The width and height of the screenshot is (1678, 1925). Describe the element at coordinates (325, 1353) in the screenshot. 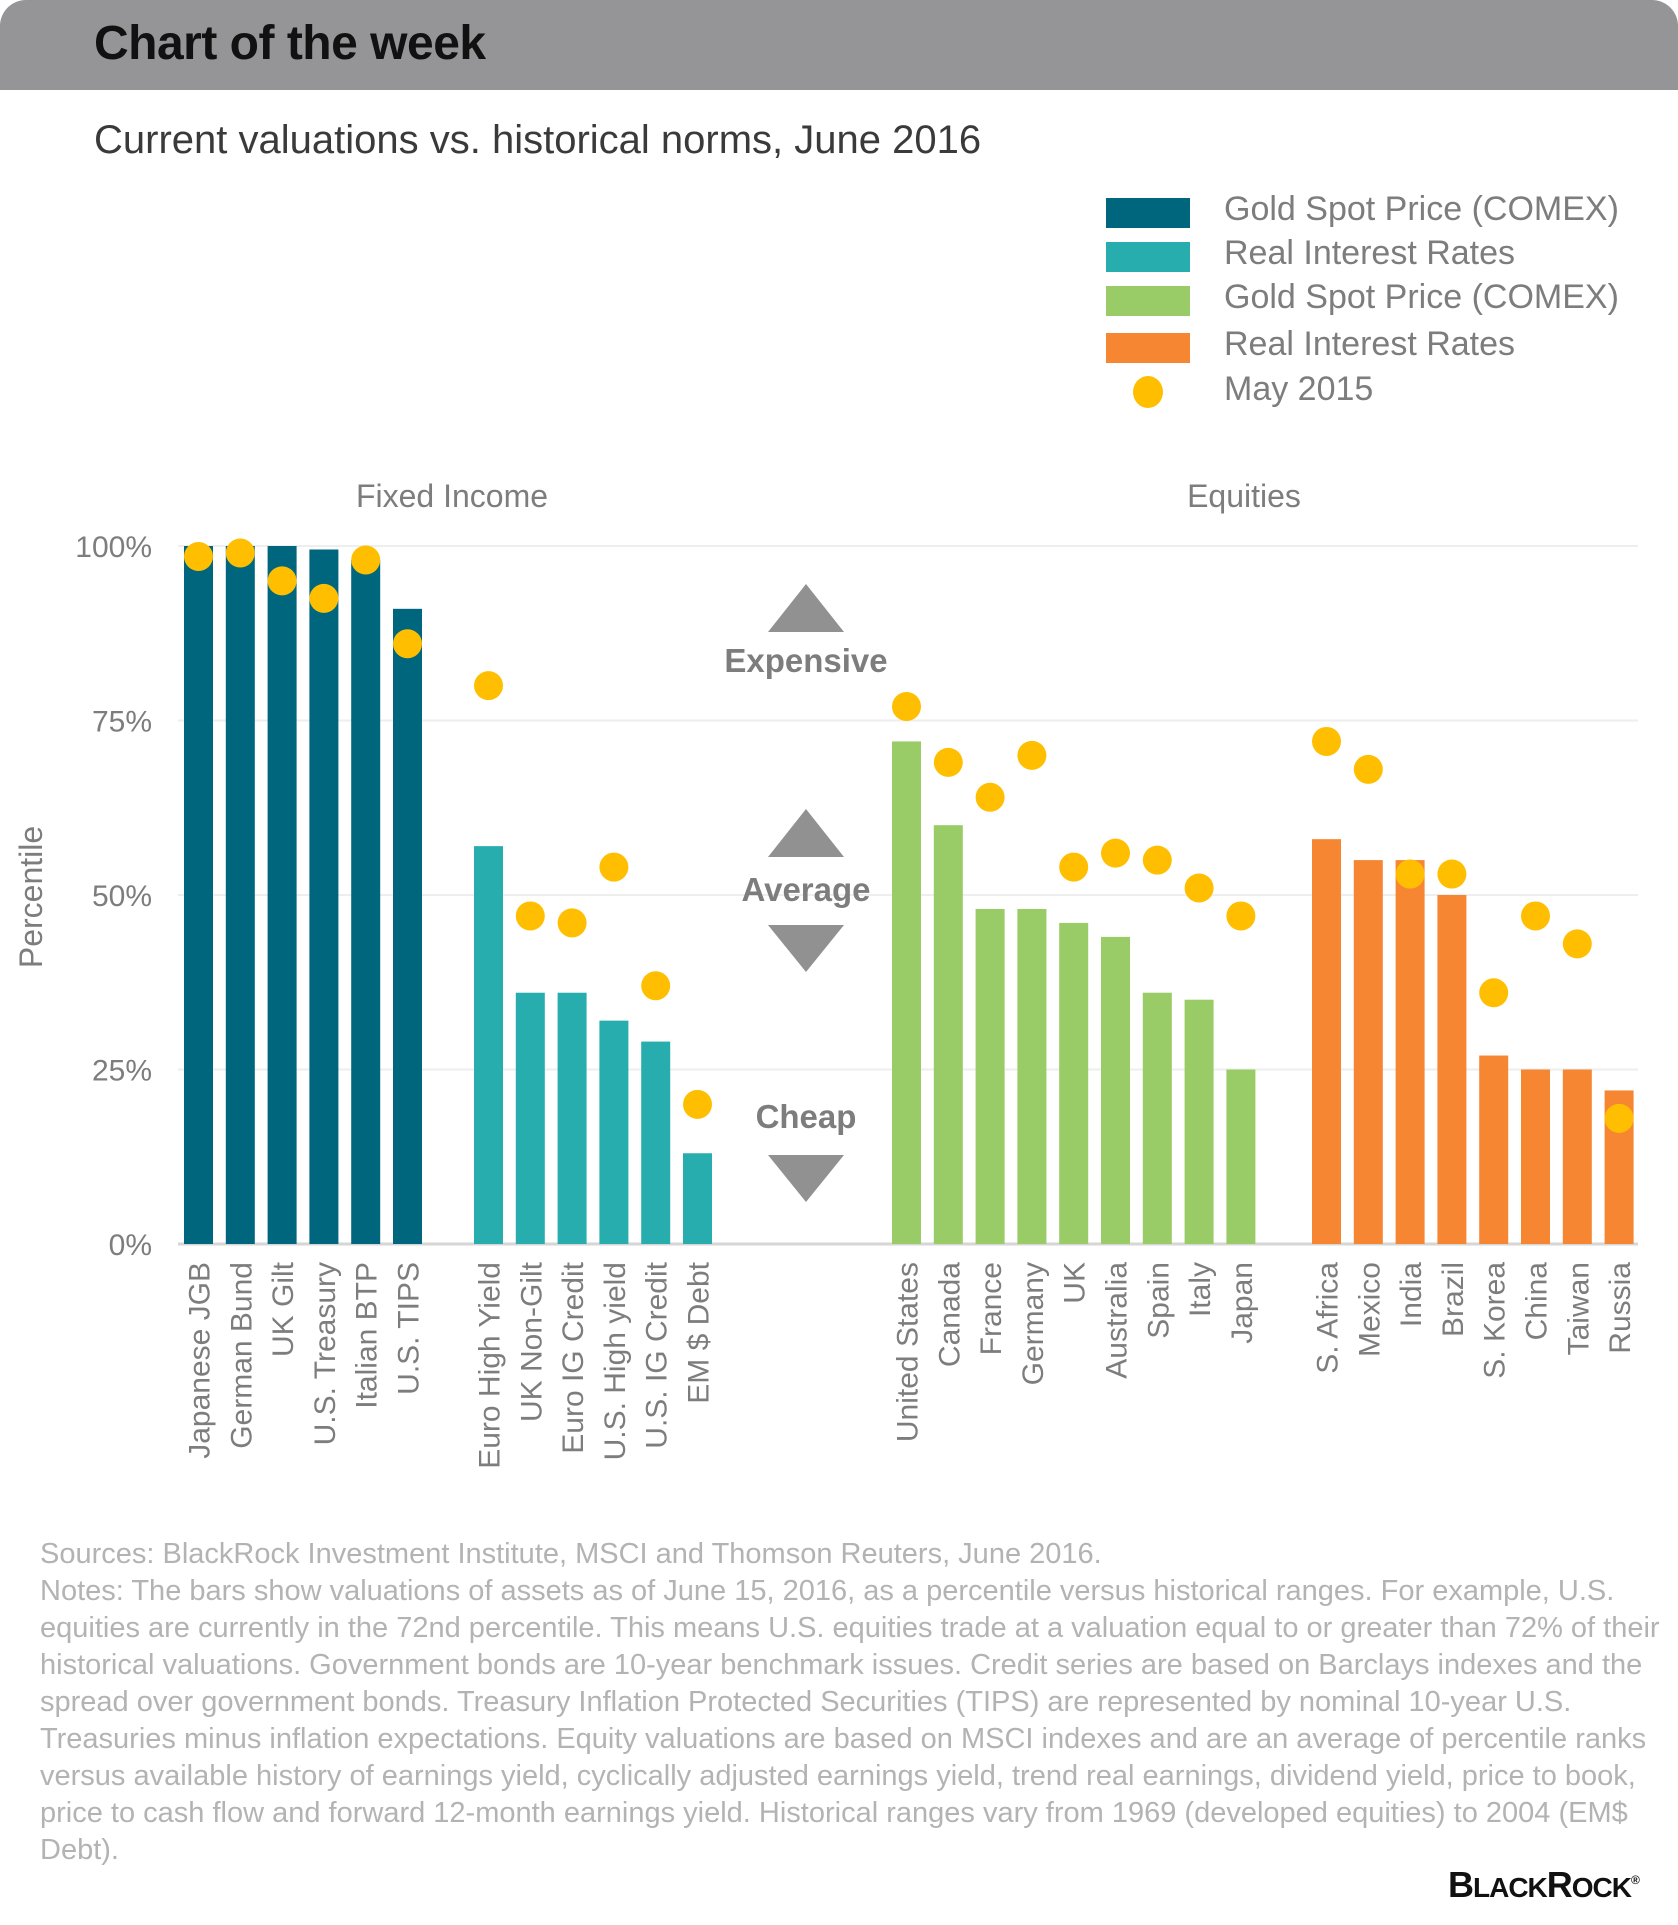

I see `x-tick-label: U.S. Treasury` at that location.